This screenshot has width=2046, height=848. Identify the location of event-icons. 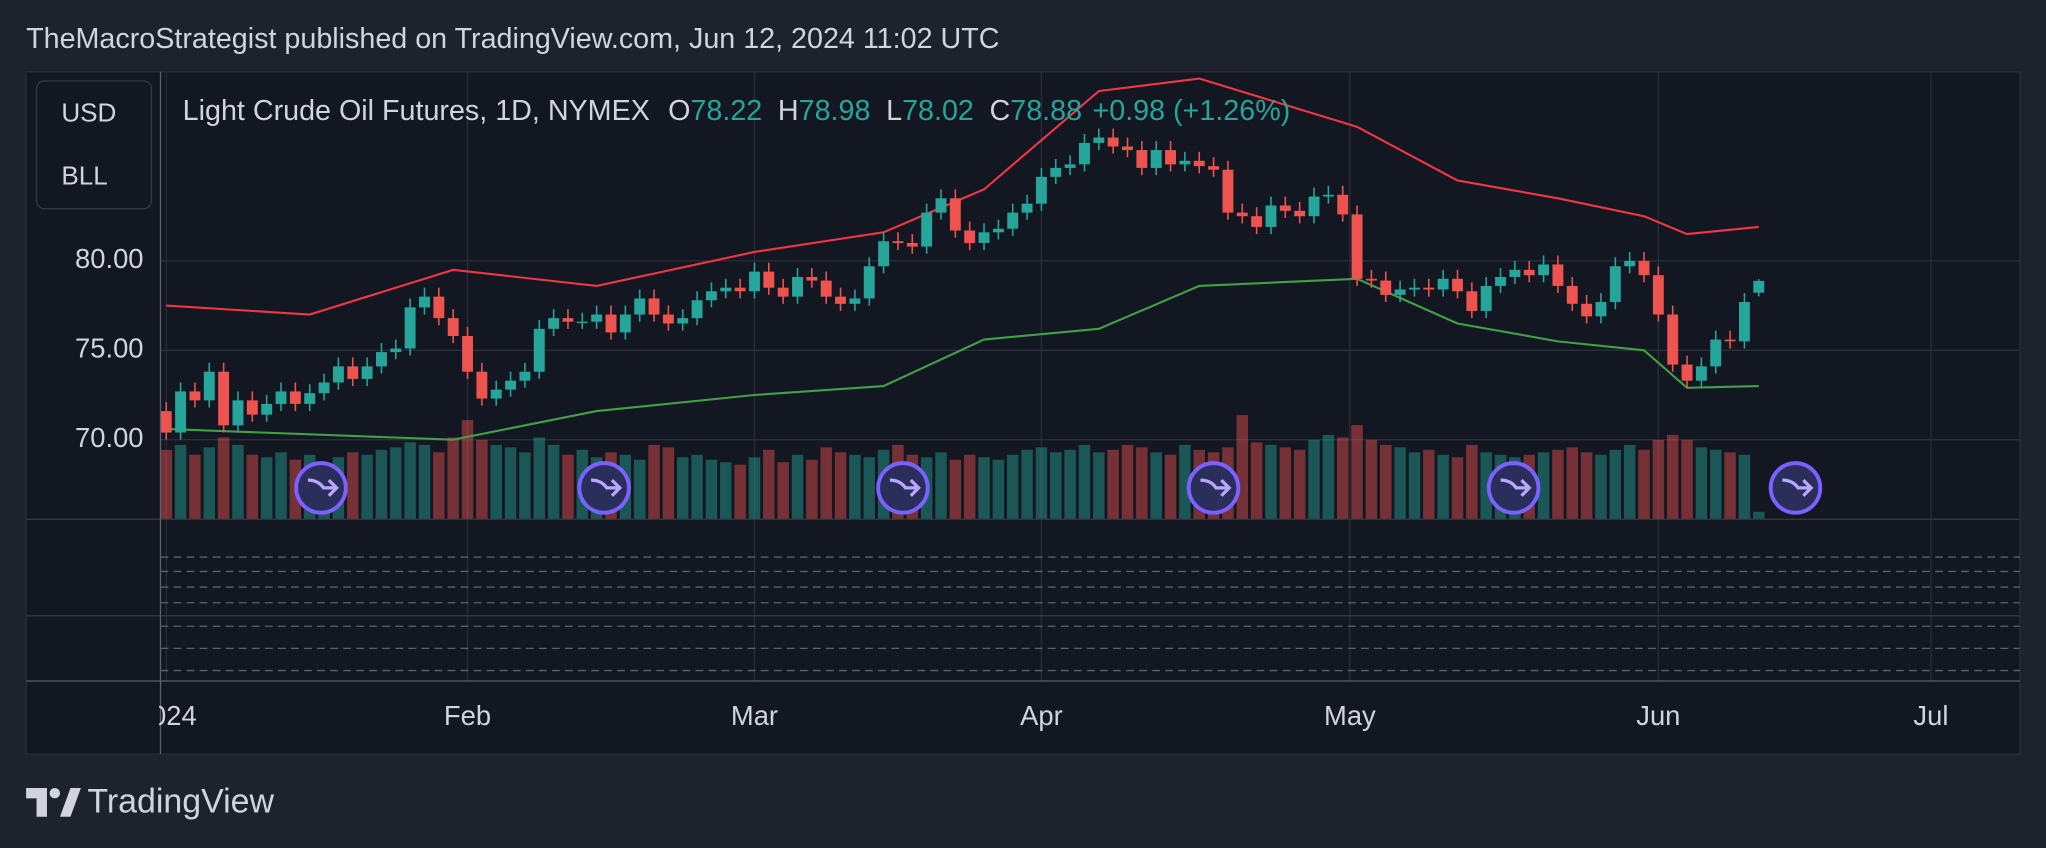
(1058, 488).